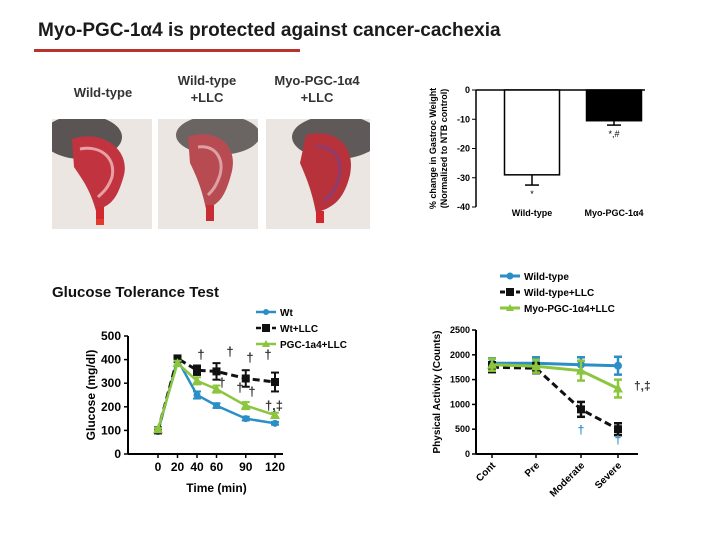 The height and width of the screenshot is (540, 720). Describe the element at coordinates (463, 119) in the screenshot. I see `y-tick-label: -10` at that location.